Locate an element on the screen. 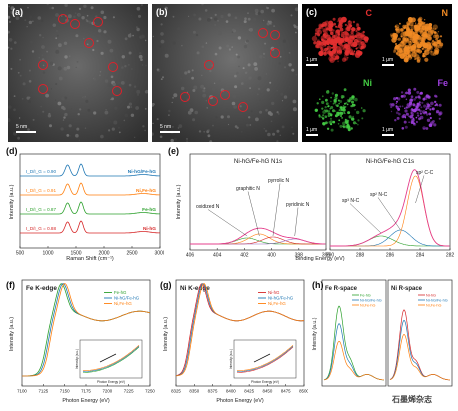 This screenshot has width=458, height=411. inset-series-line is located at coordinates (111, 358).